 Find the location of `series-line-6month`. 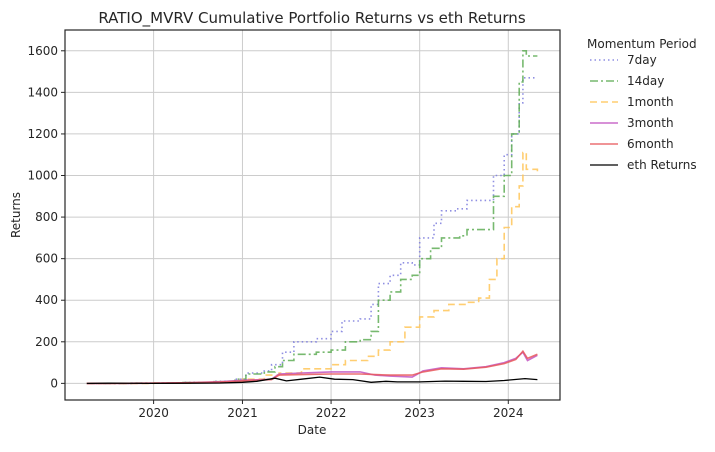

series-line-6month is located at coordinates (312, 367).